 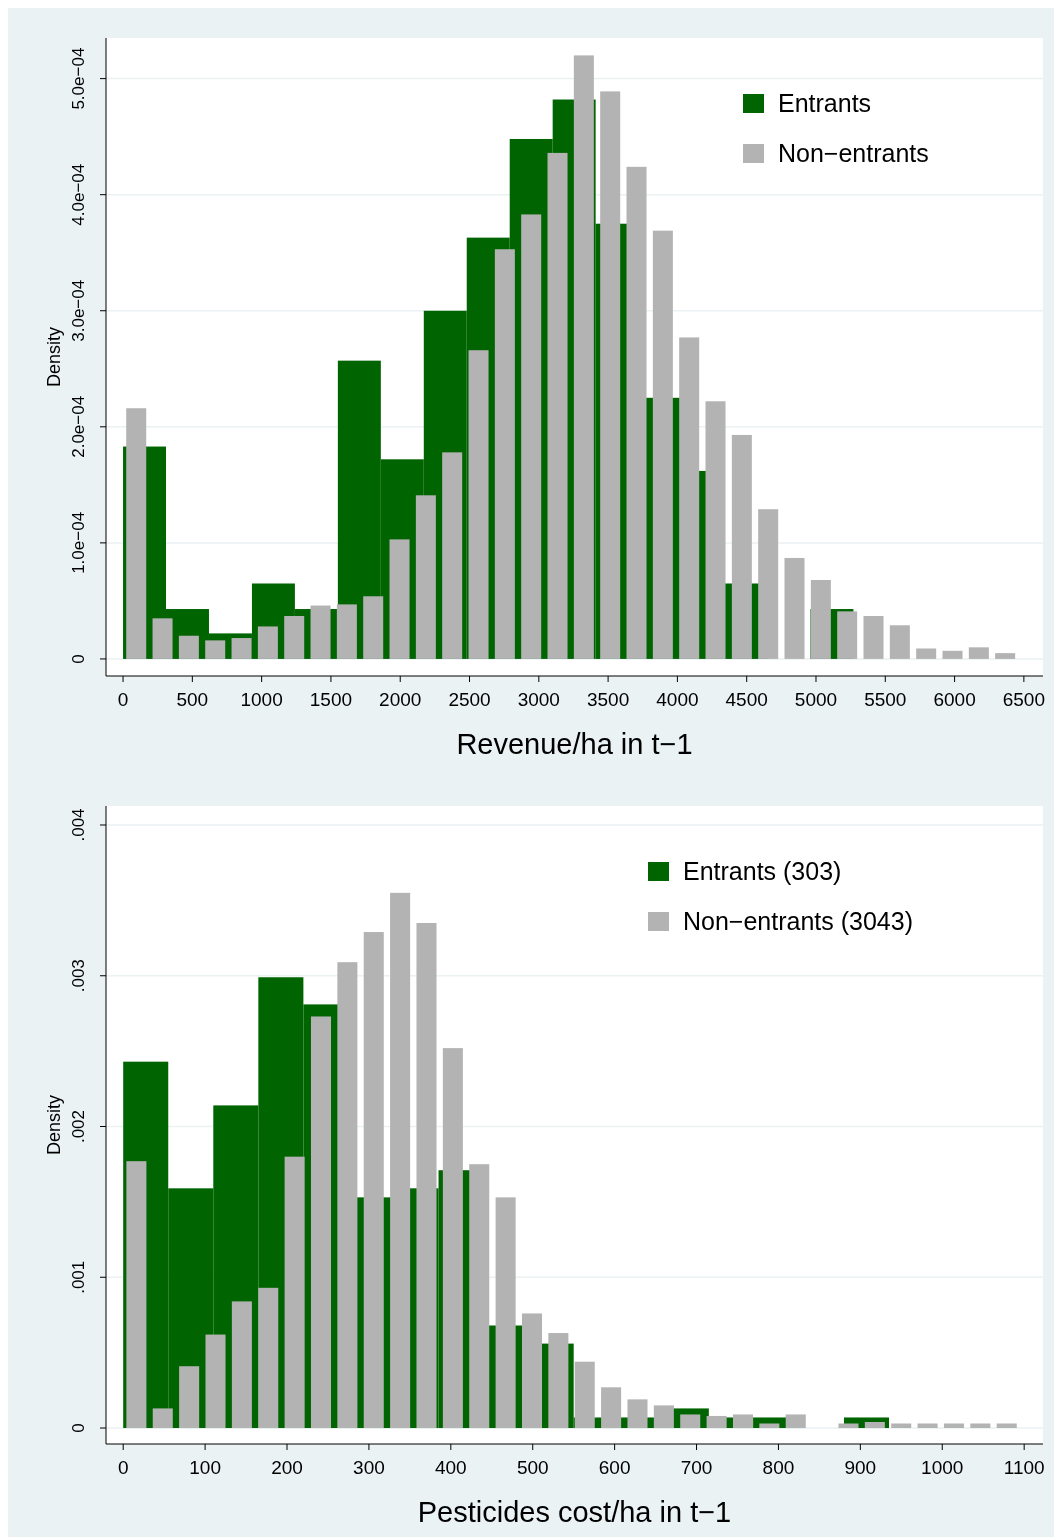 What do you see at coordinates (331, 699) in the screenshot?
I see `x-tick-label: 1500` at bounding box center [331, 699].